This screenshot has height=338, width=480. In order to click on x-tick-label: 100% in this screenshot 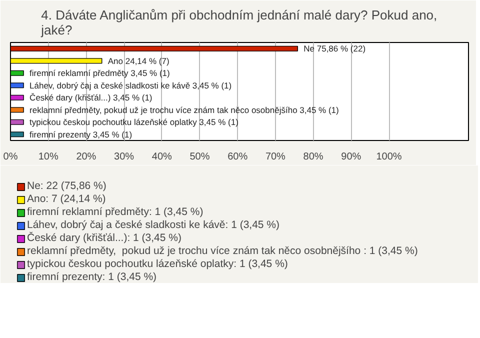, I will do `click(389, 157)`.